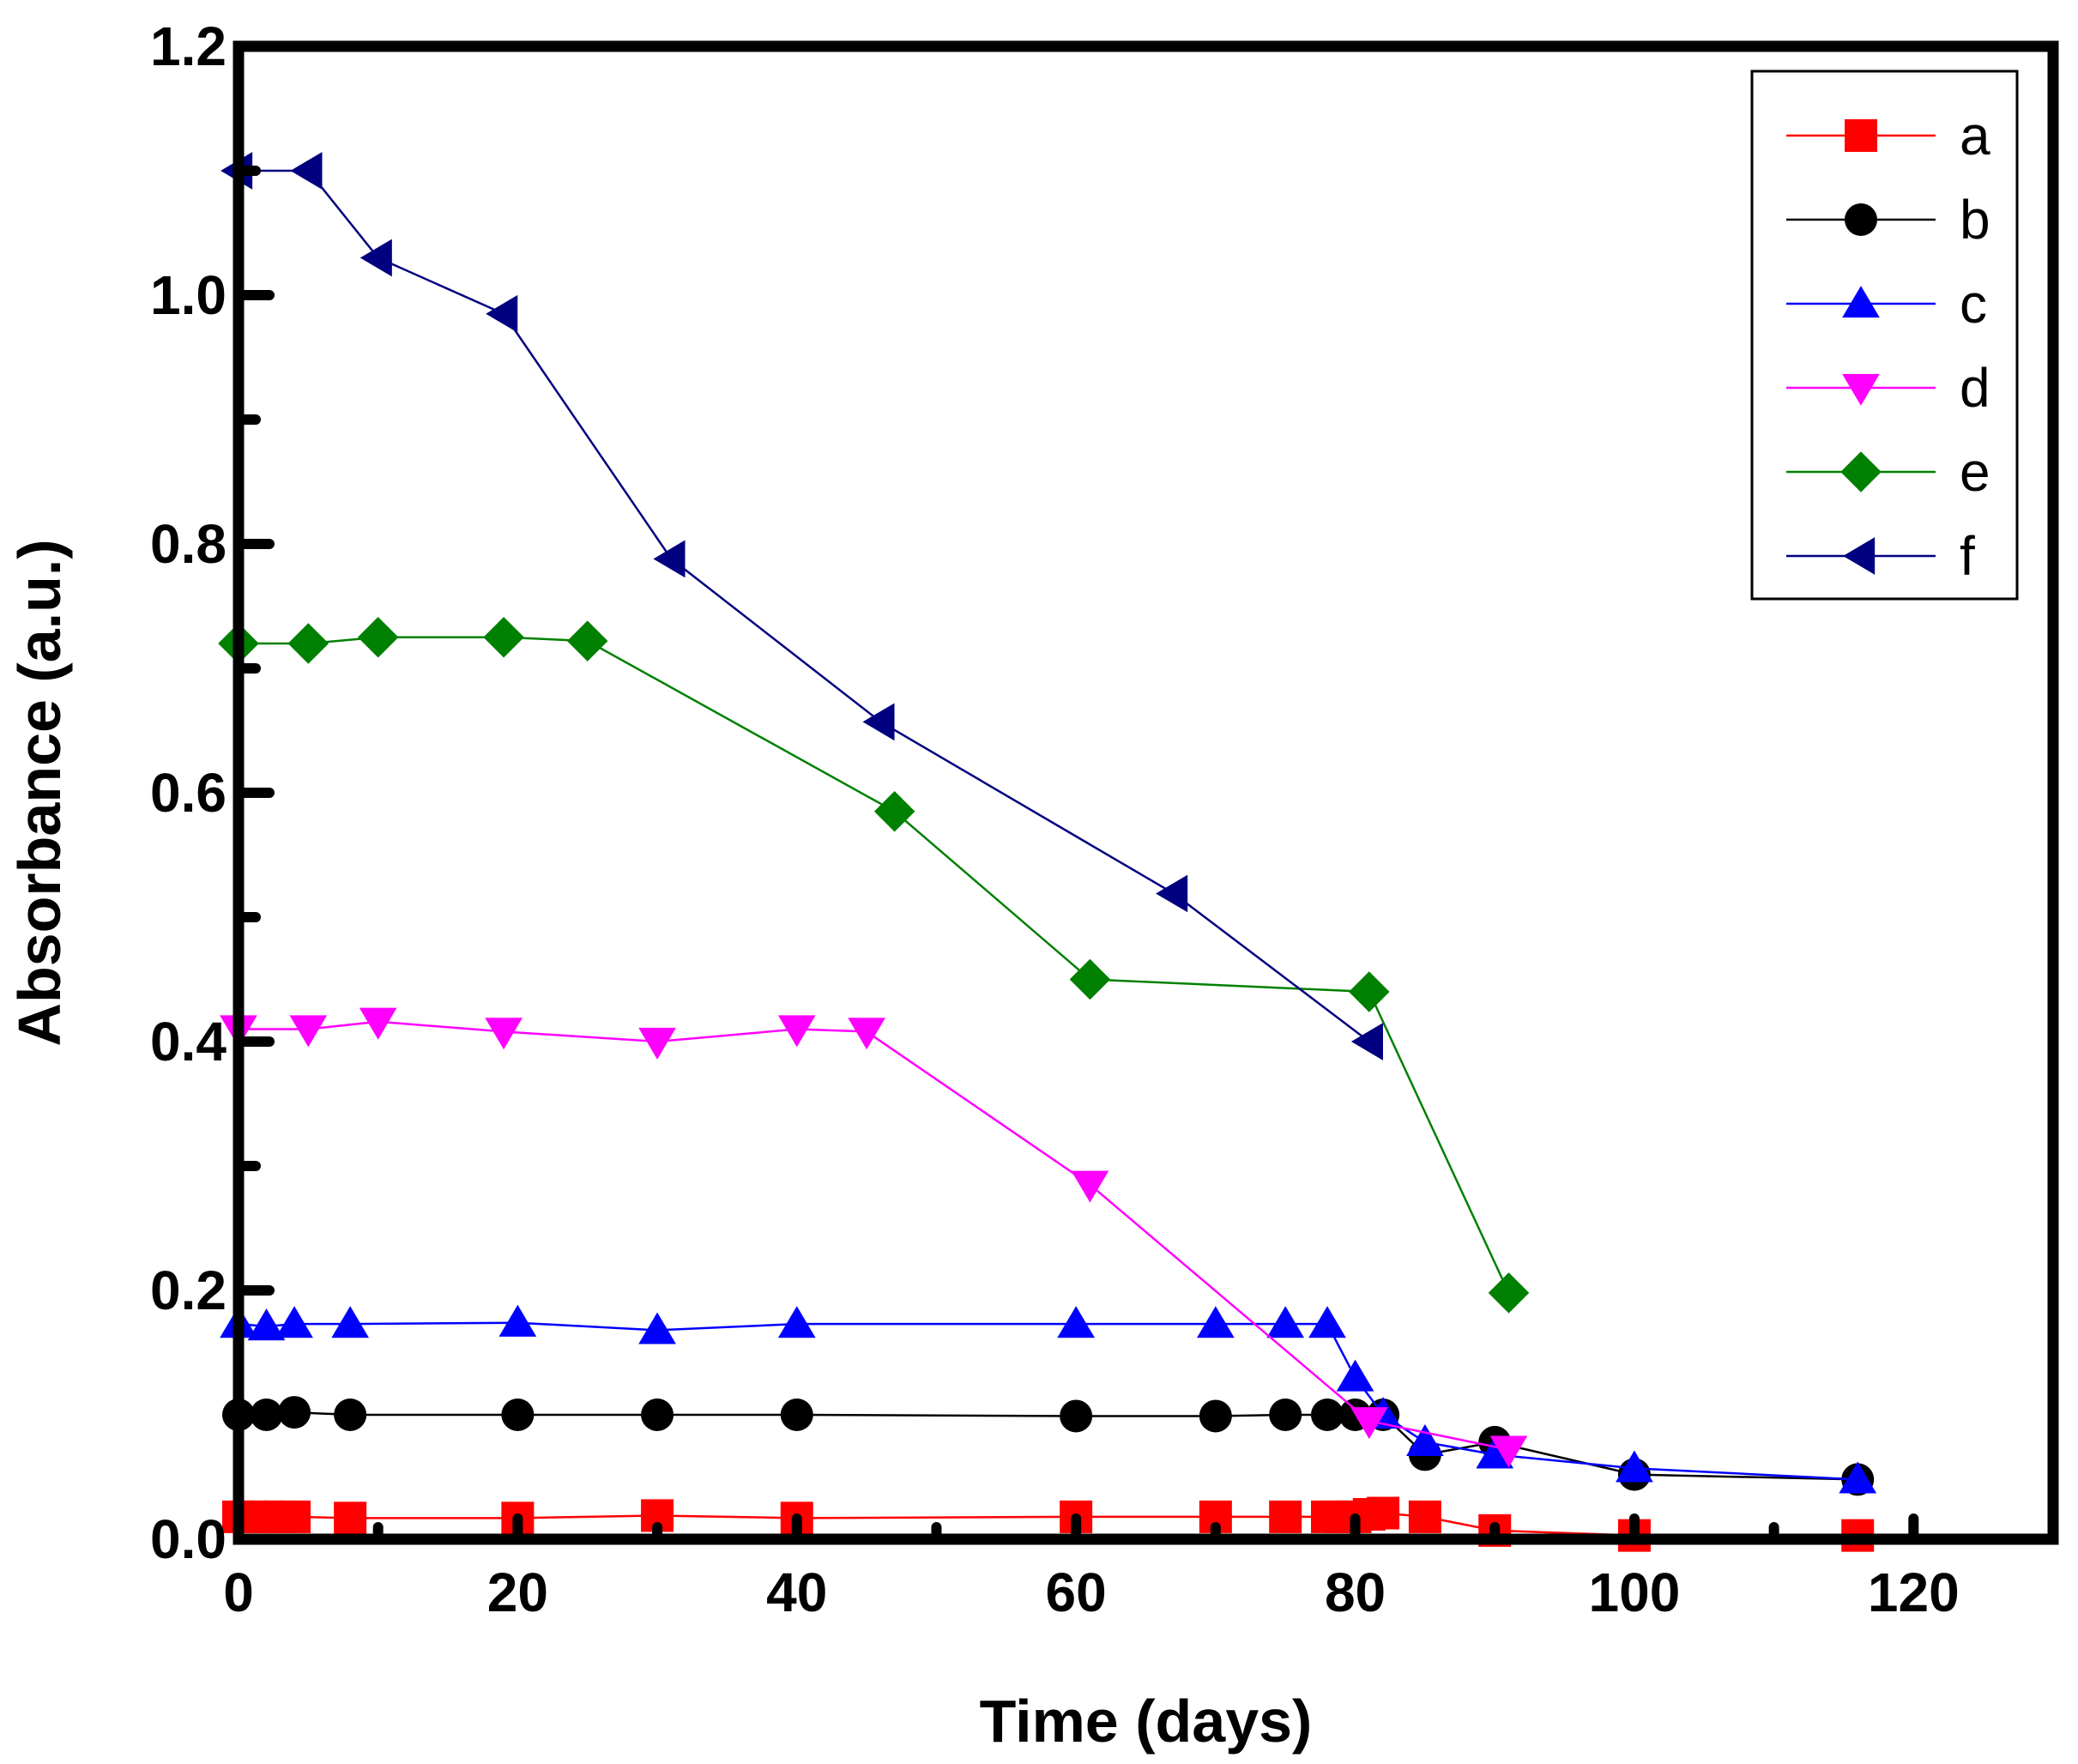 The width and height of the screenshot is (2078, 1764). What do you see at coordinates (1861, 220) in the screenshot?
I see `legend-marker-b` at bounding box center [1861, 220].